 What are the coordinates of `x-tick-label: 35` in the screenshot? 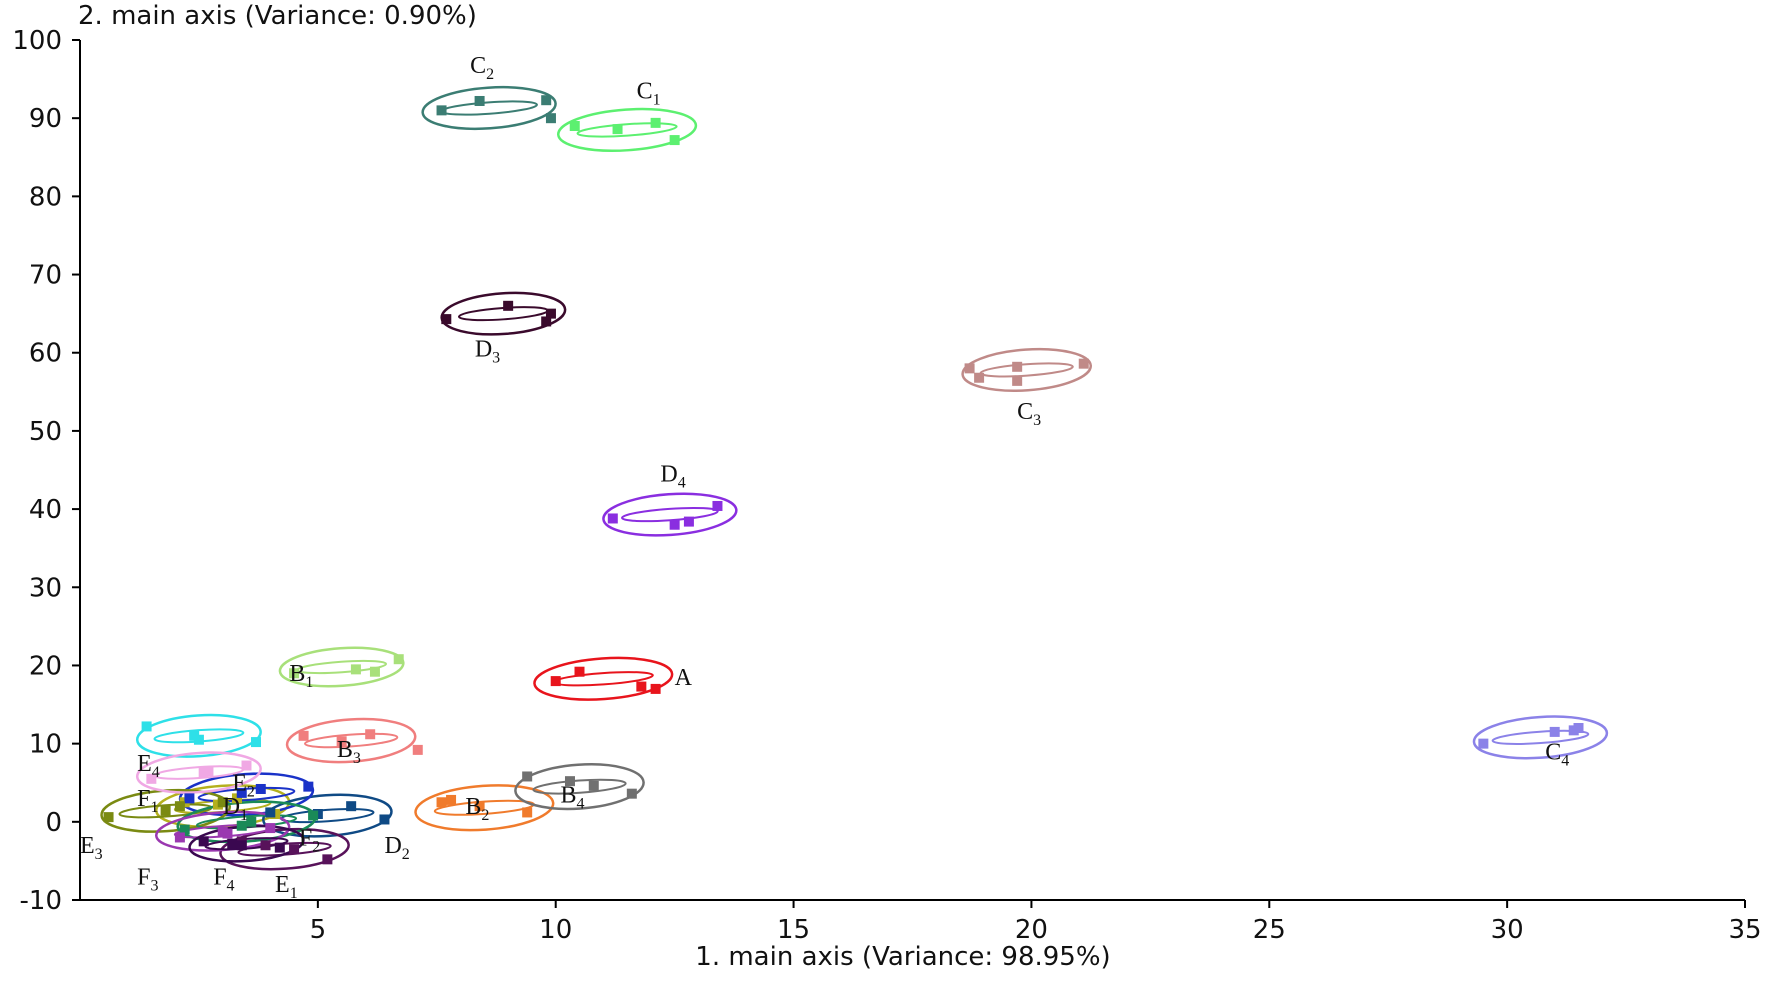 It's located at (1744, 930).